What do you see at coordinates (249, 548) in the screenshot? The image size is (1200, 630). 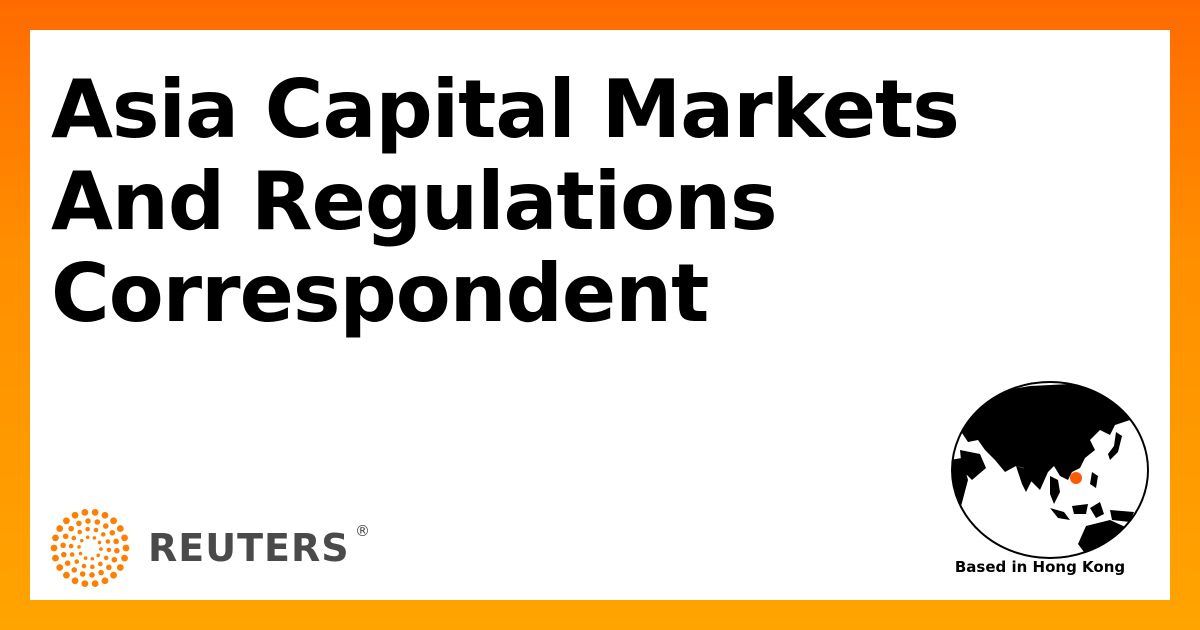 I see `brand-name: REUTERS` at bounding box center [249, 548].